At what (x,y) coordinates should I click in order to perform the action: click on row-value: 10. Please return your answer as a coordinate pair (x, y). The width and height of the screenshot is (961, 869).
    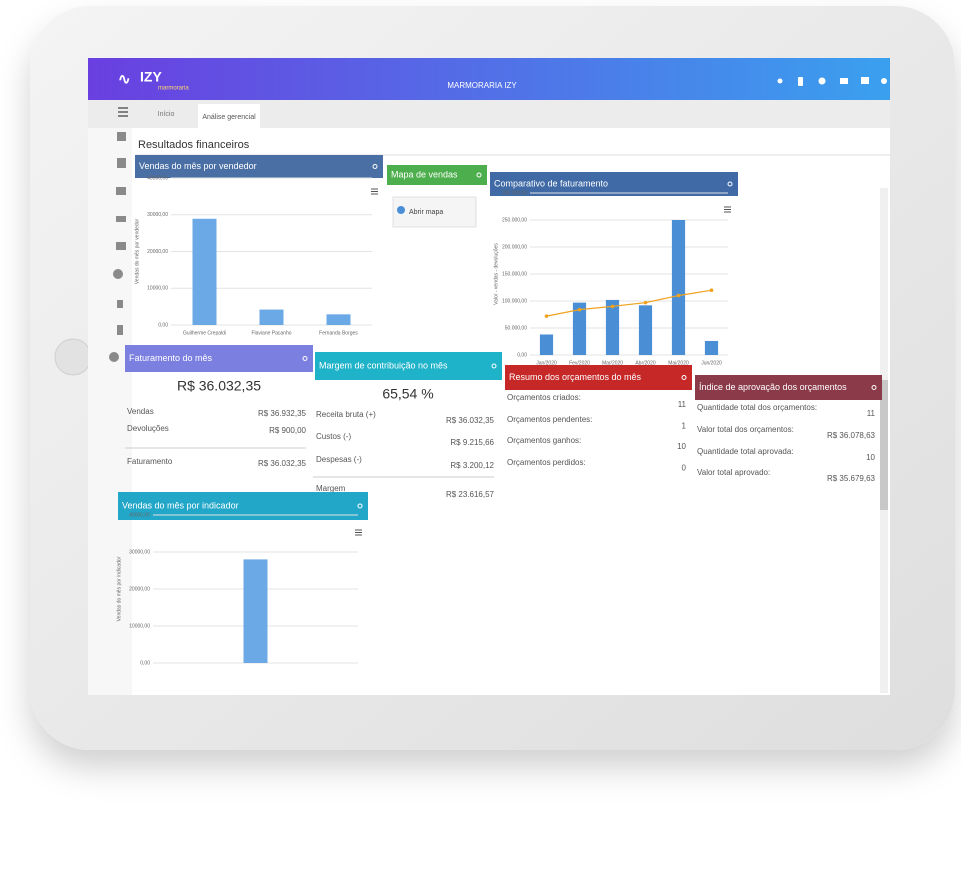
    Looking at the image, I should click on (870, 457).